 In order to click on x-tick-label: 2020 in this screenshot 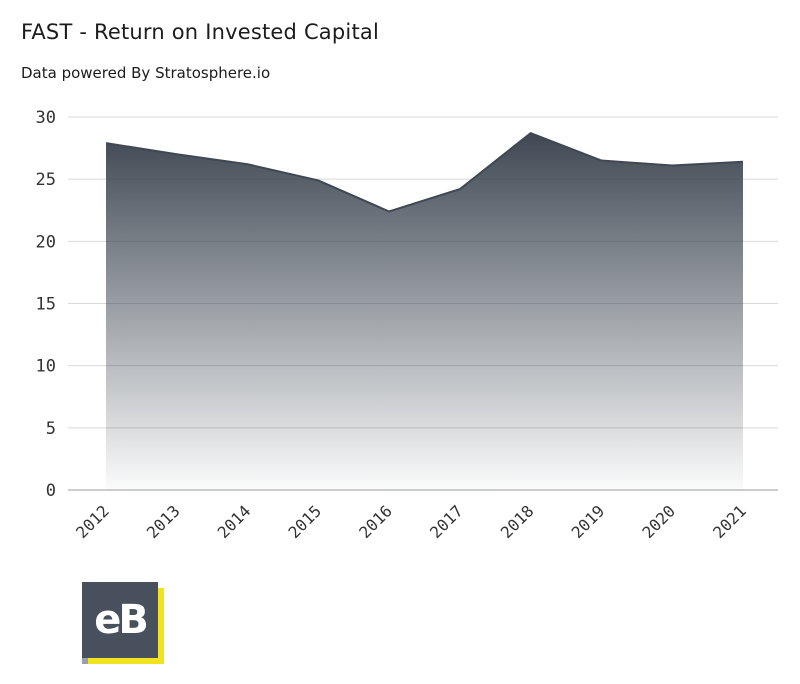, I will do `click(658, 521)`.